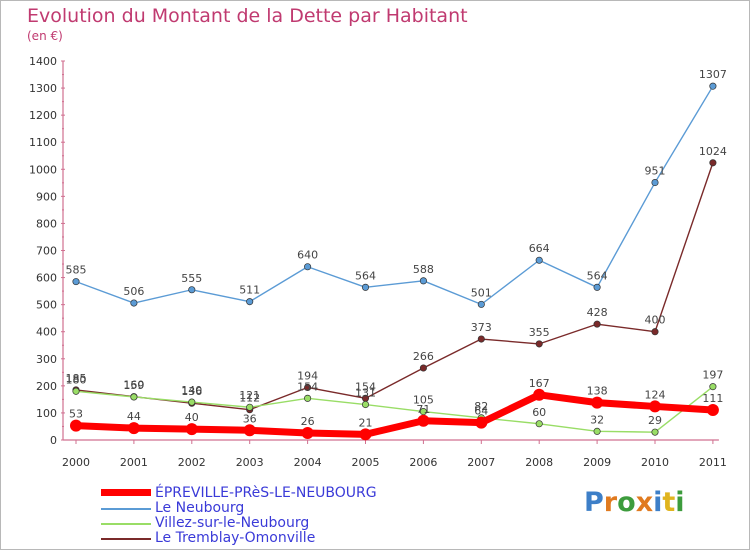 This screenshot has width=750, height=550. I want to click on series-line, so click(394, 409).